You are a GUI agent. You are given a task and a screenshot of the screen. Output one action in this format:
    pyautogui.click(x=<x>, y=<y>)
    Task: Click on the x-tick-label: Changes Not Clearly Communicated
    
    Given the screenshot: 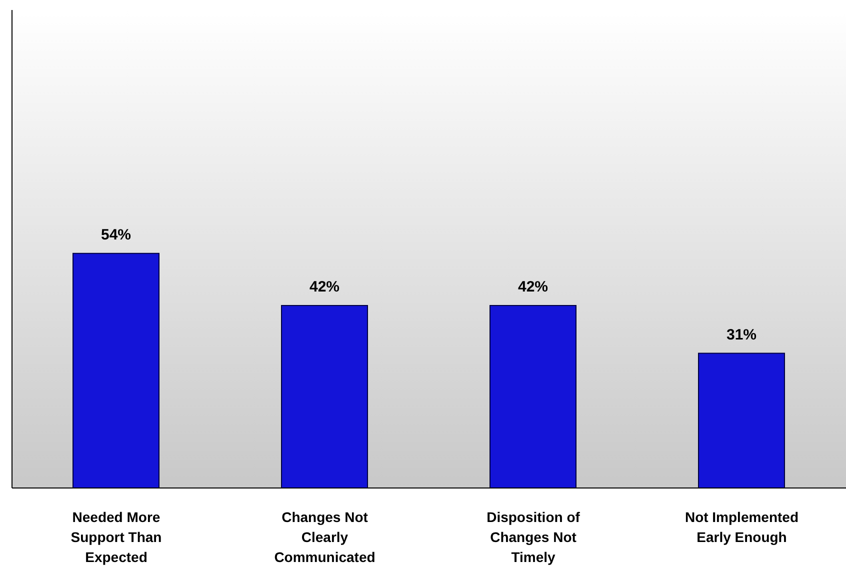 What is the action you would take?
    pyautogui.click(x=325, y=537)
    